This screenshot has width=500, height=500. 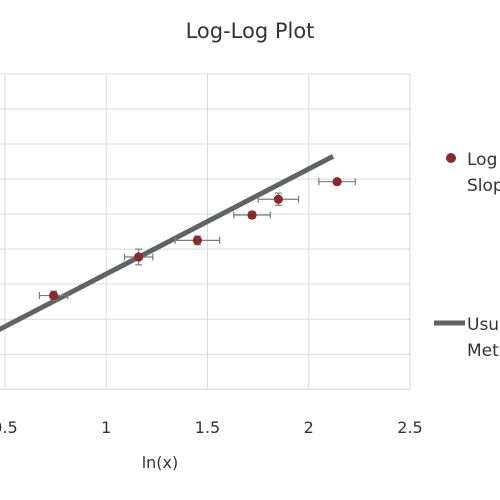 I want to click on legend-label-points-line2: Slop, so click(x=483, y=186).